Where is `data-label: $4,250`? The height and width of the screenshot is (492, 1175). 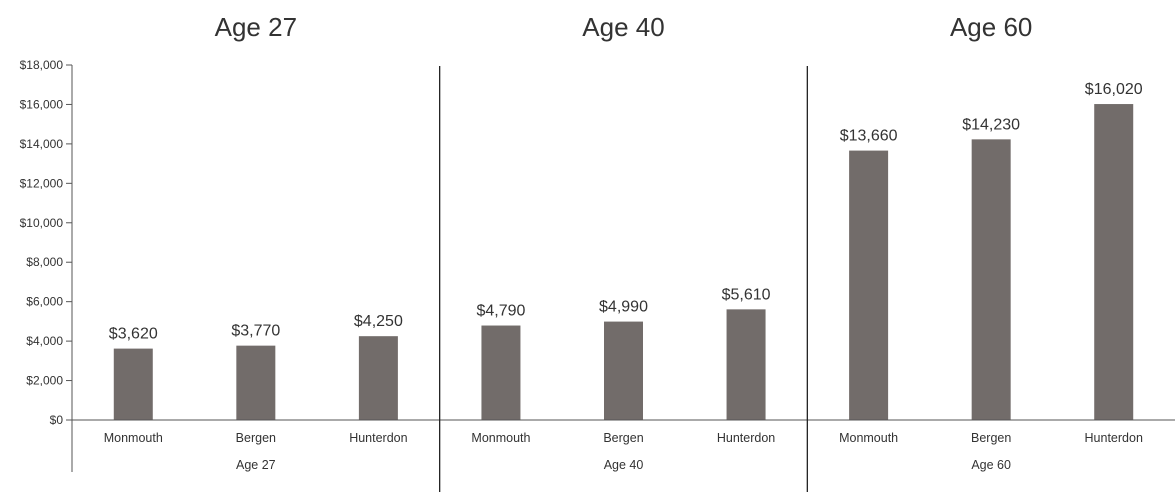 data-label: $4,250 is located at coordinates (378, 321).